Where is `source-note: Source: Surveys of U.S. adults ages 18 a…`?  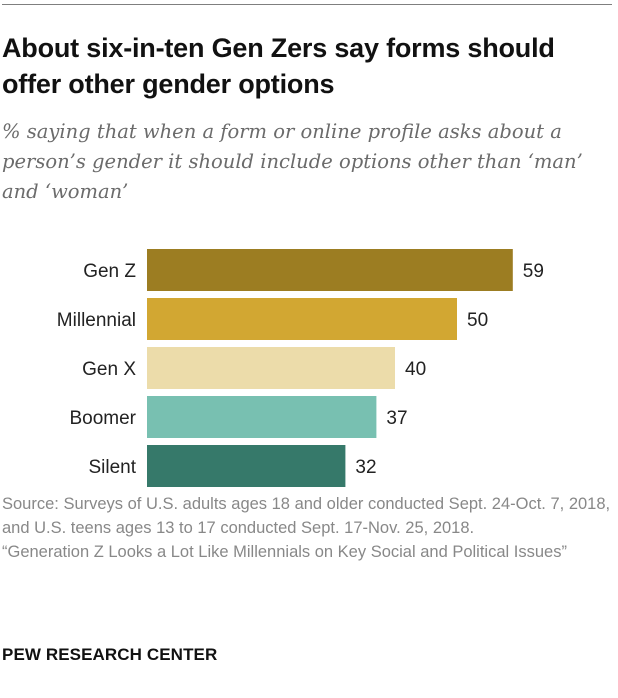
source-note: Source: Surveys of U.S. adults ages 18 a… is located at coordinates (308, 528).